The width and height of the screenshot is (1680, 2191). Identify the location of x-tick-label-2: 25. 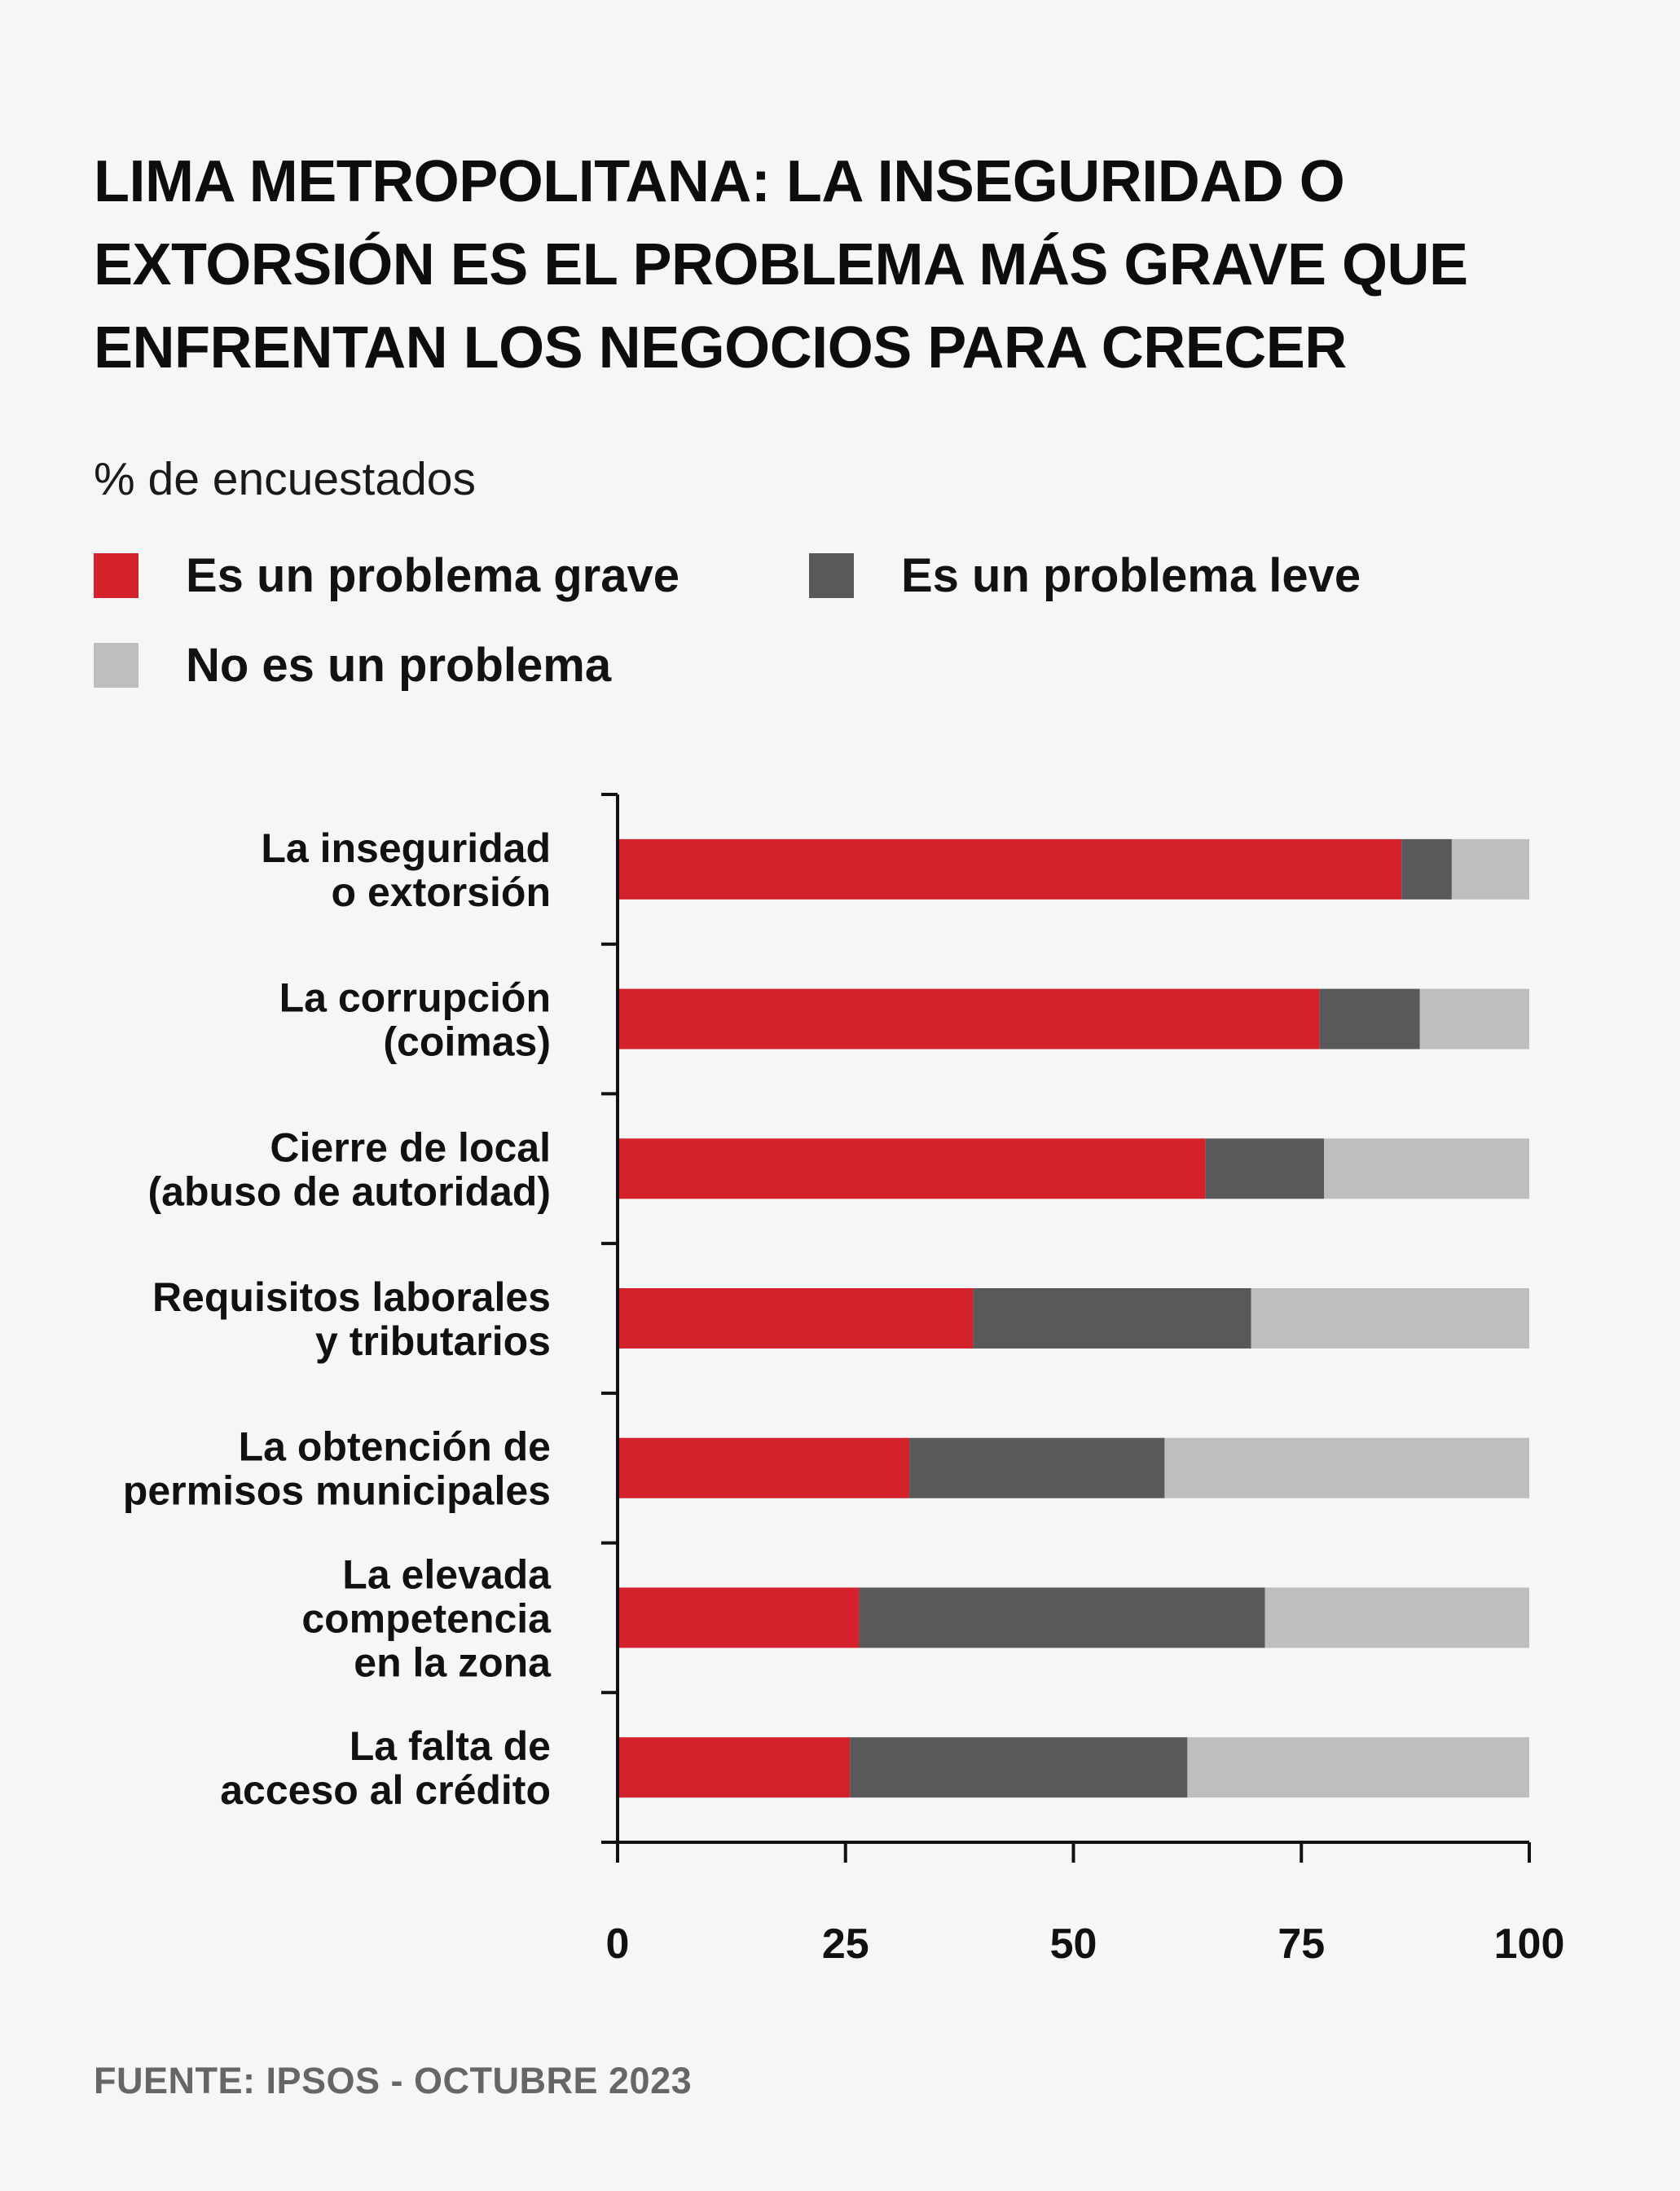
(845, 1944).